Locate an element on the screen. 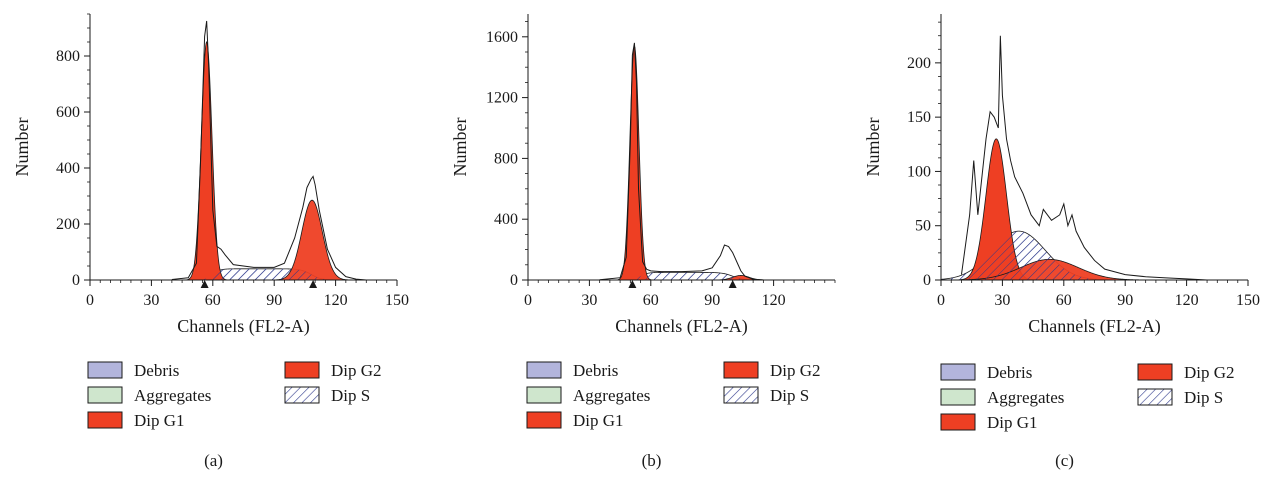  panel-label: (a) is located at coordinates (213, 460).